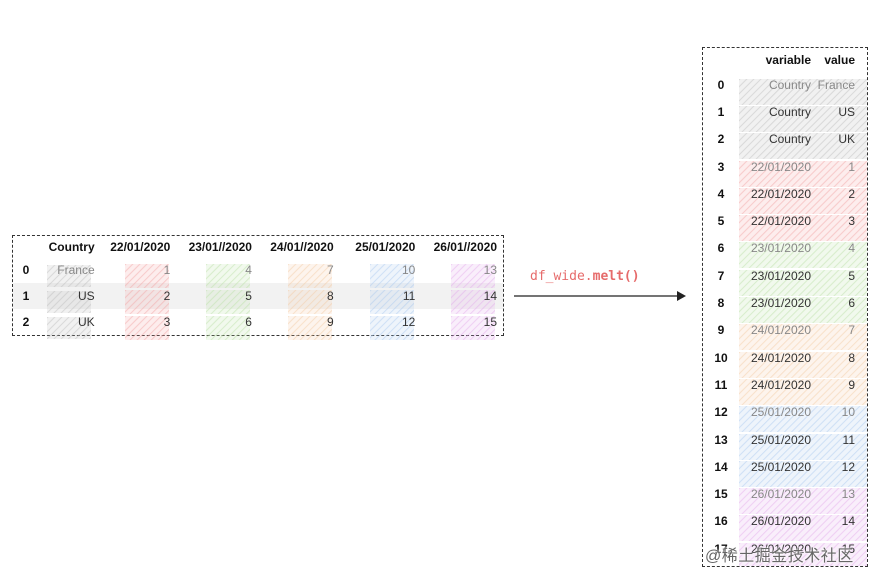 This screenshot has width=885, height=582. Describe the element at coordinates (779, 556) in the screenshot. I see `watermark: @稀土掘金技术社区` at that location.